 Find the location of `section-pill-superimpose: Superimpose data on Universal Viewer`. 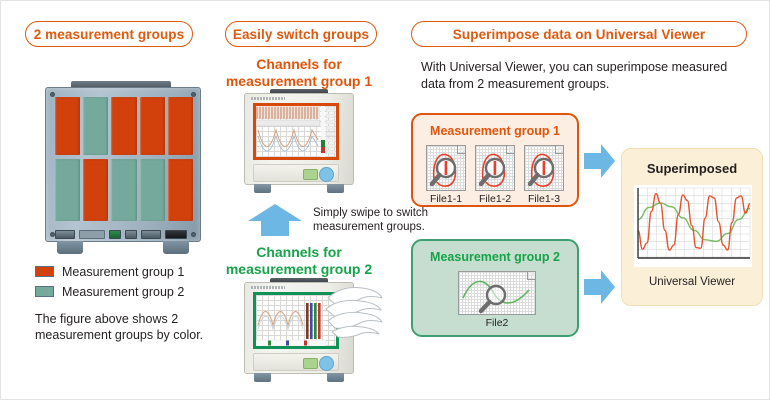

section-pill-superimpose: Superimpose data on Universal Viewer is located at coordinates (579, 34).